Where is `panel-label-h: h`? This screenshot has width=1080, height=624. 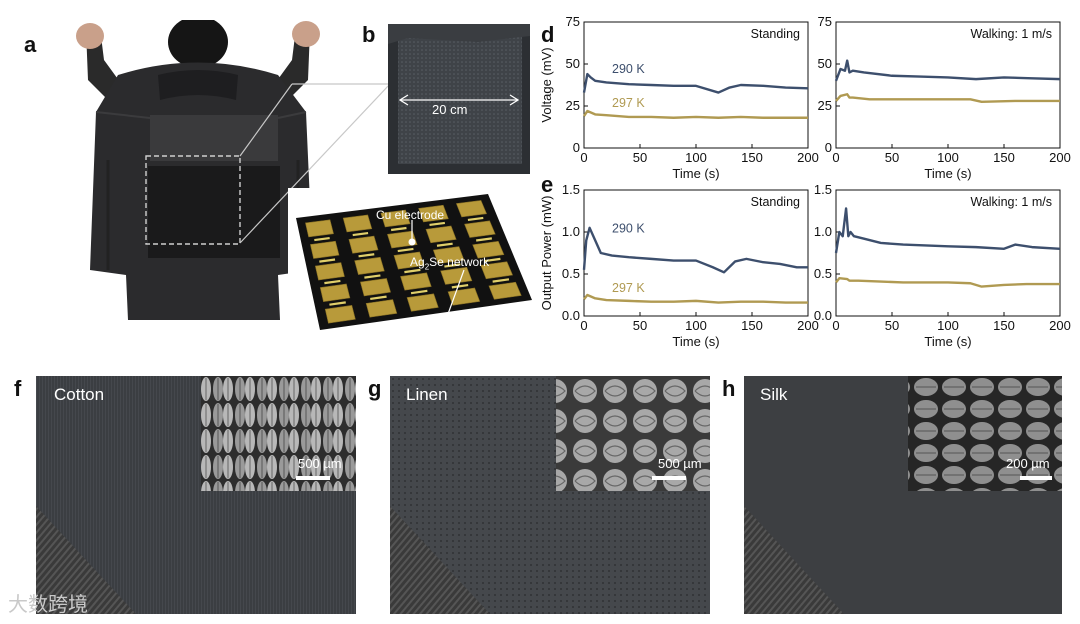 panel-label-h: h is located at coordinates (729, 388).